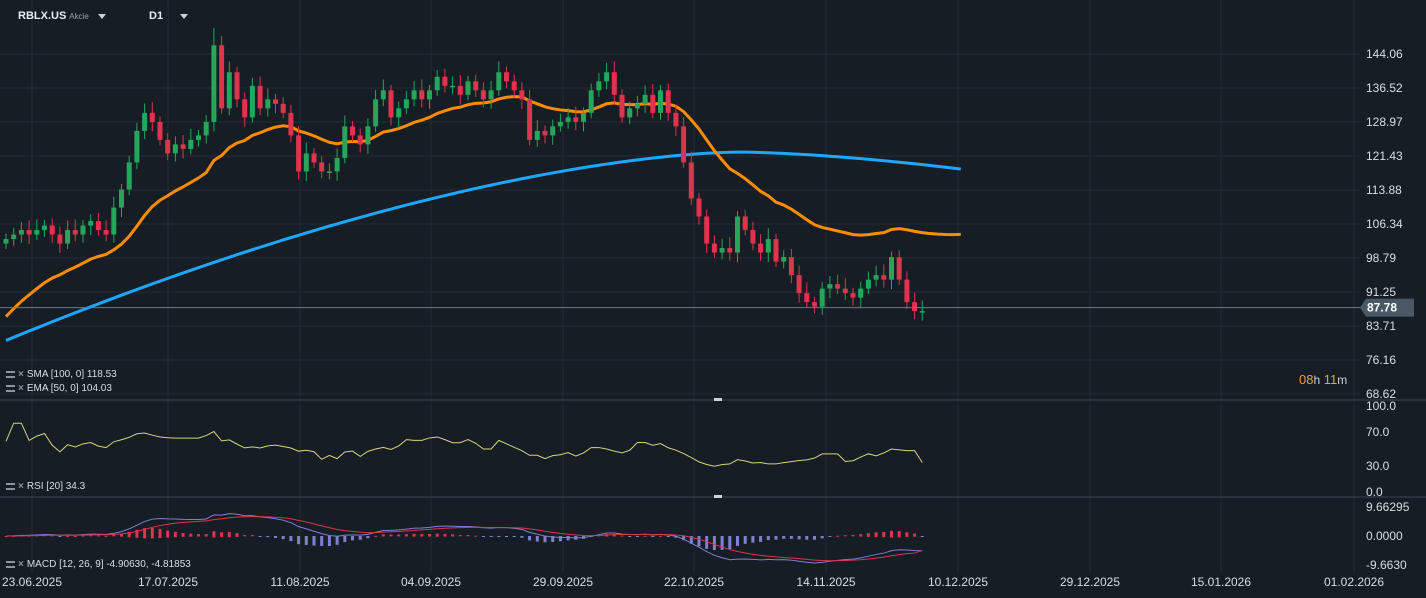 The width and height of the screenshot is (1426, 598). Describe the element at coordinates (1384, 190) in the screenshot. I see `price-tick-label: 113.88` at that location.